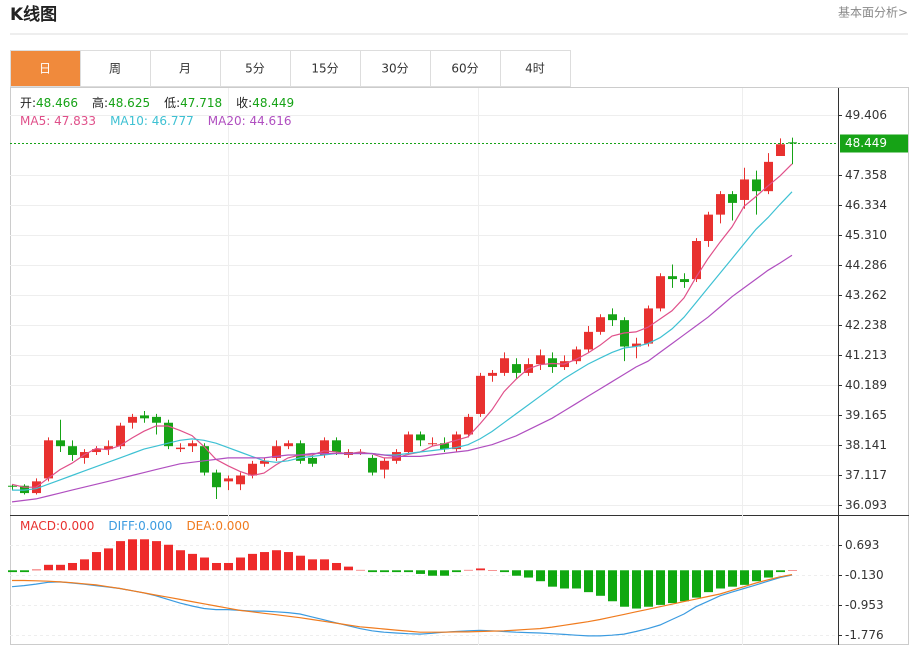  I want to click on legend-label: MA5:, so click(37, 121).